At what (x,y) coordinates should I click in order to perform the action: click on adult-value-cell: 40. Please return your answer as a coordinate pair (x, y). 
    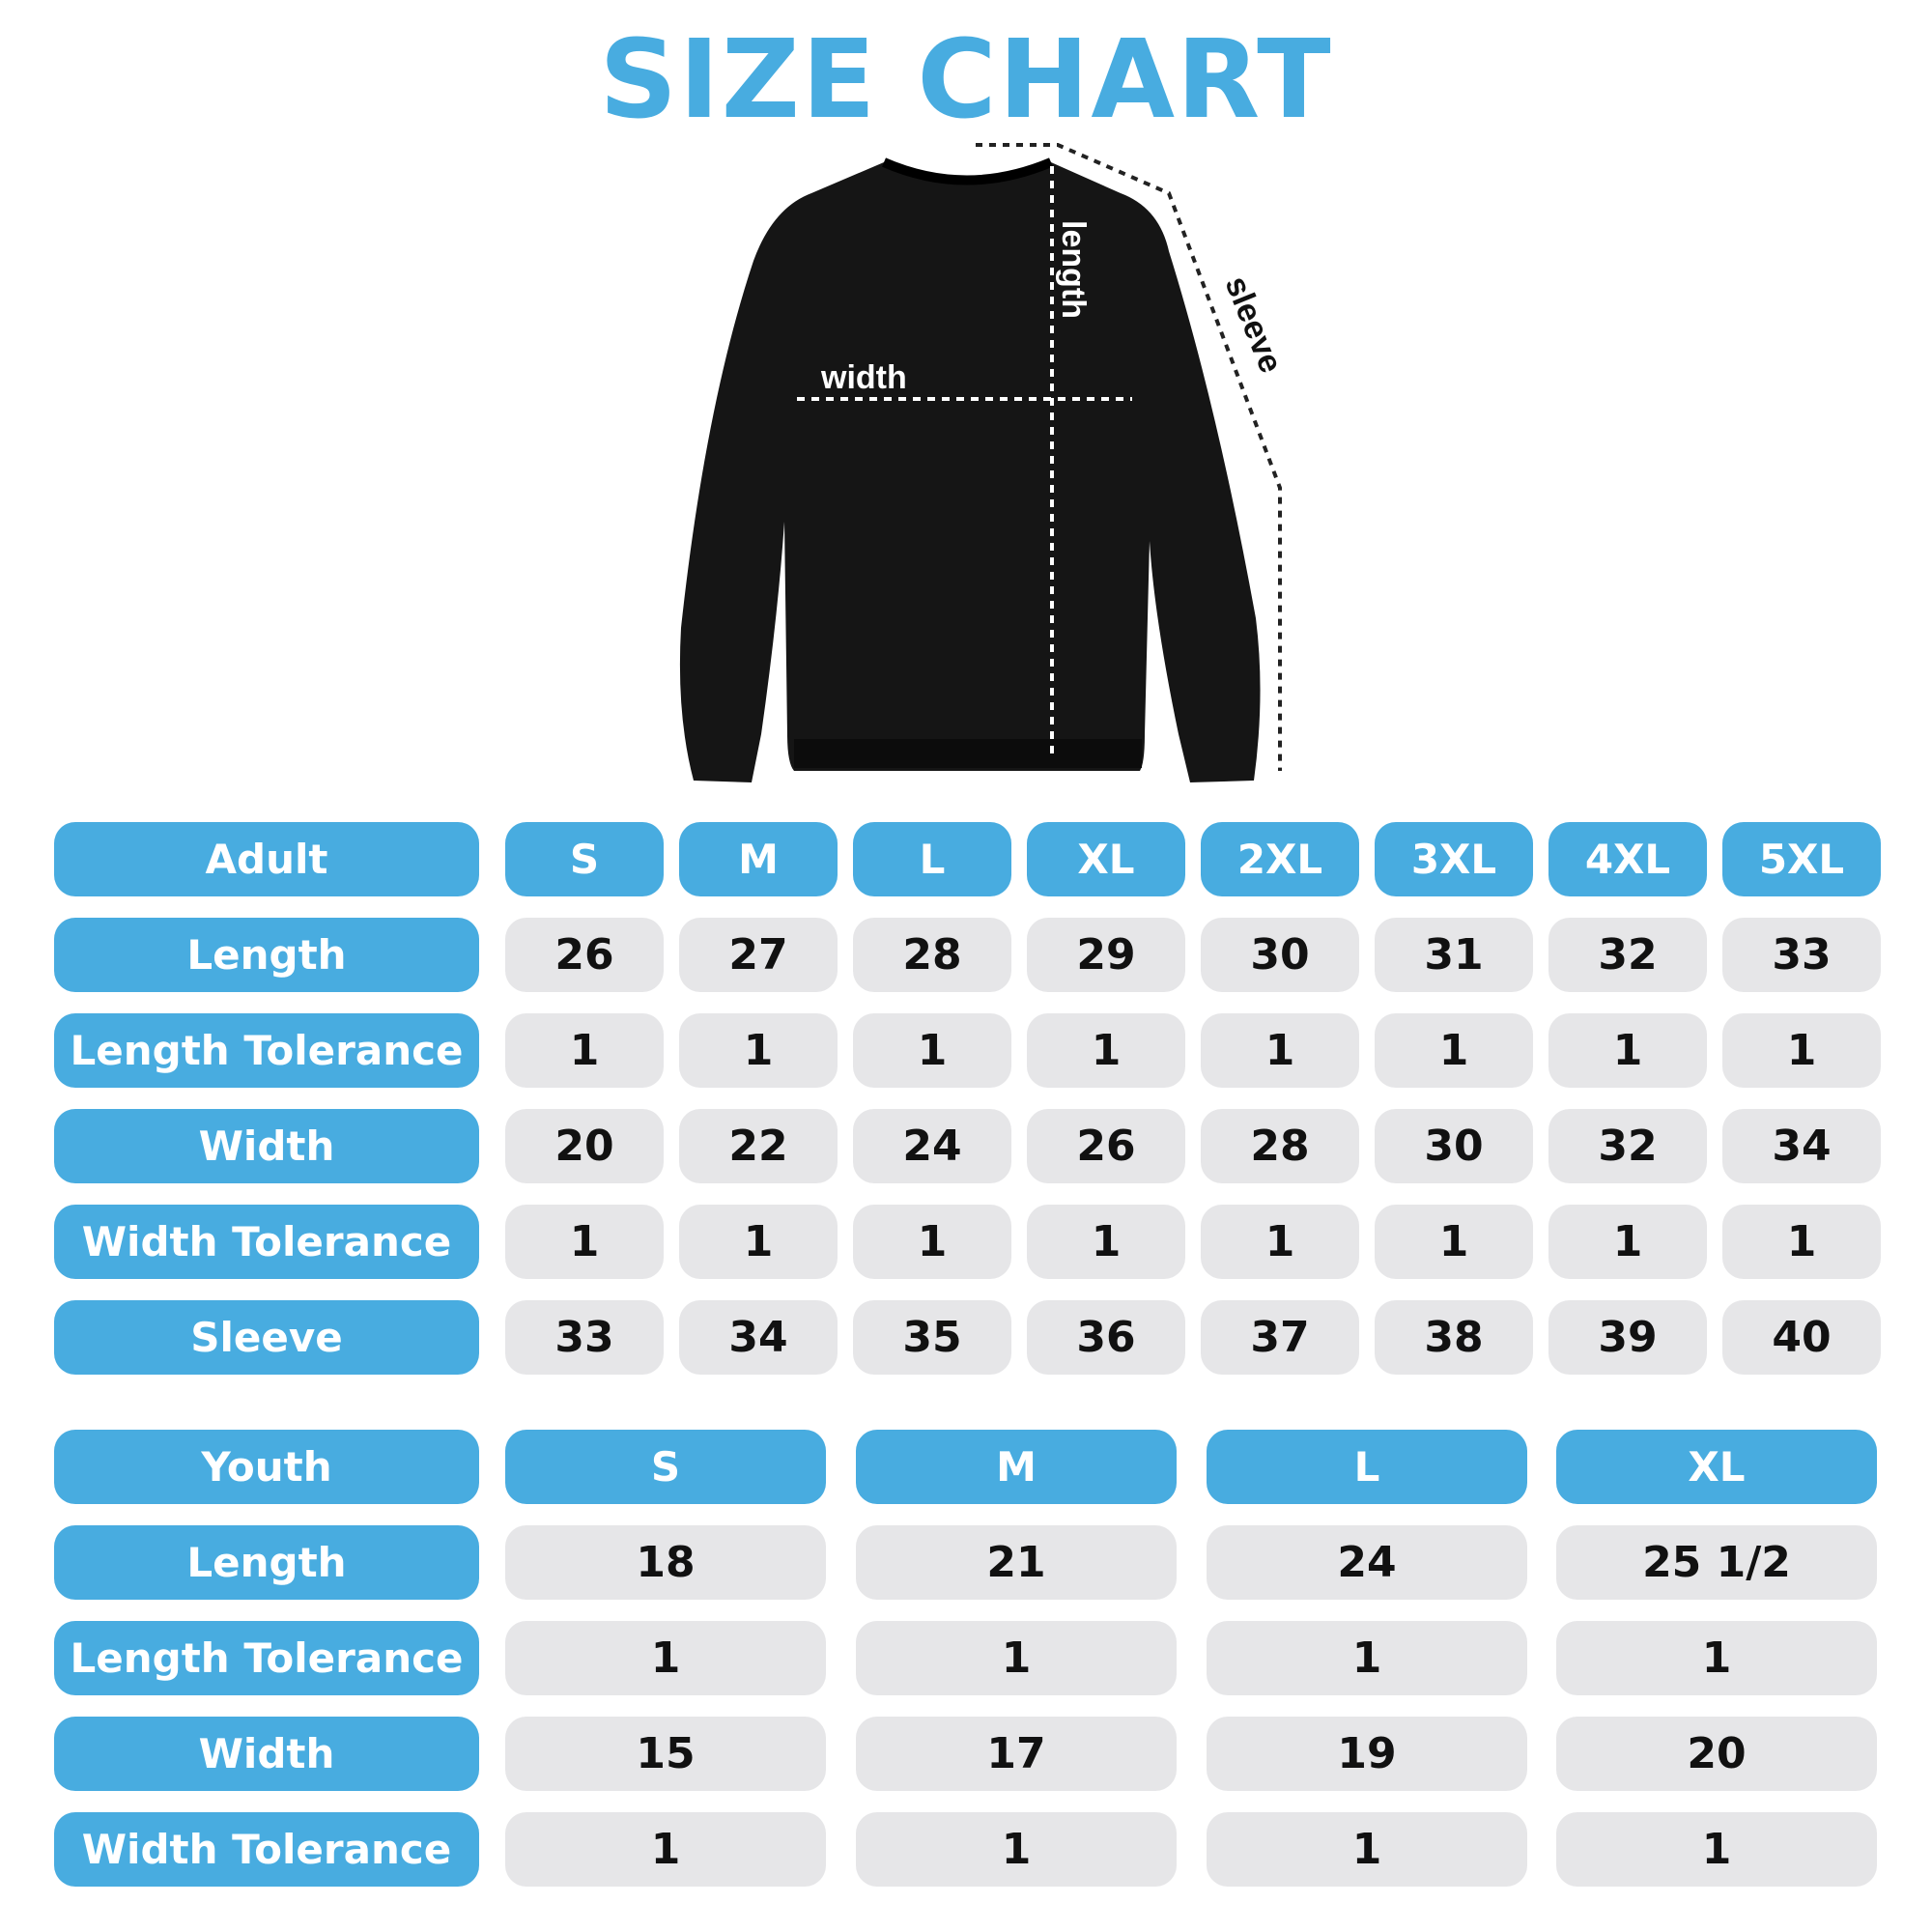
    Looking at the image, I should click on (1801, 1337).